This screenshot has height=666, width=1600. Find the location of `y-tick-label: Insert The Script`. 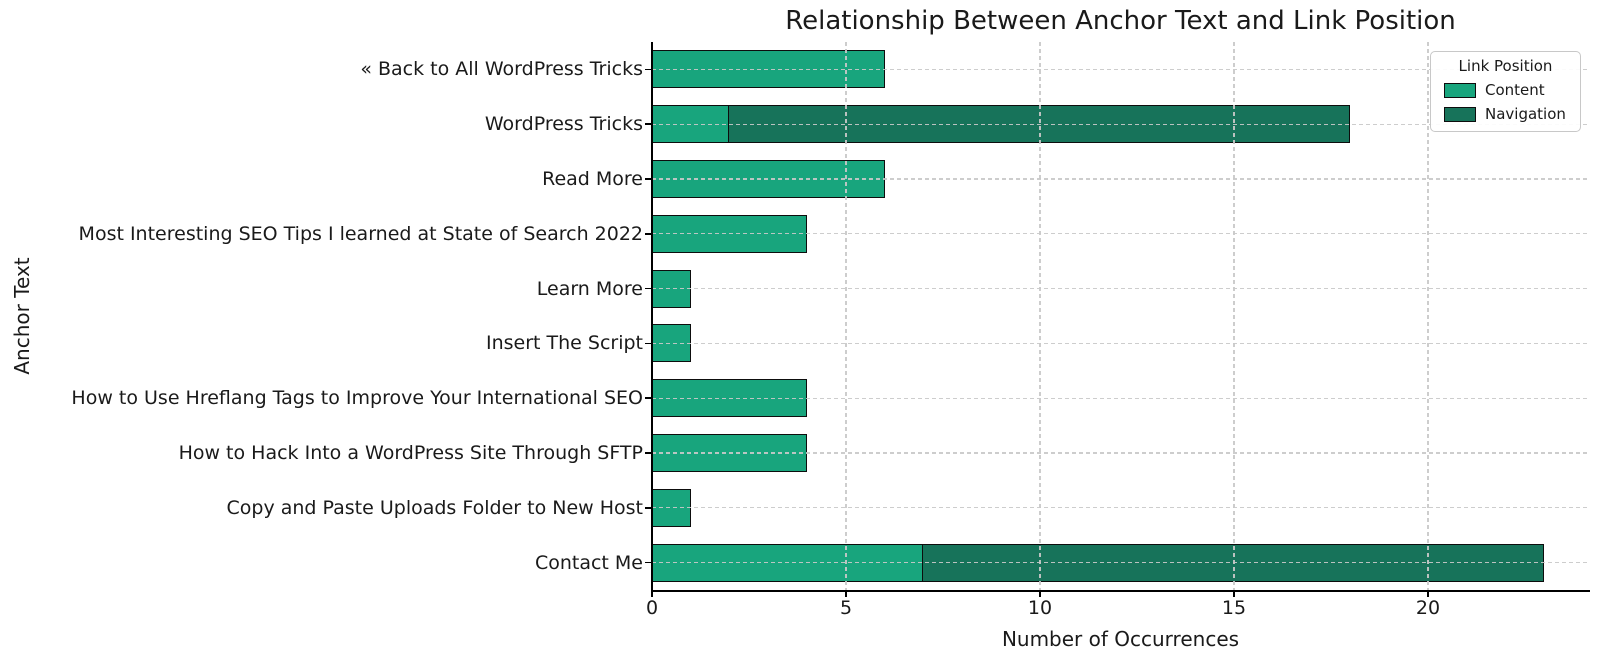

y-tick-label: Insert The Script is located at coordinates (564, 343).